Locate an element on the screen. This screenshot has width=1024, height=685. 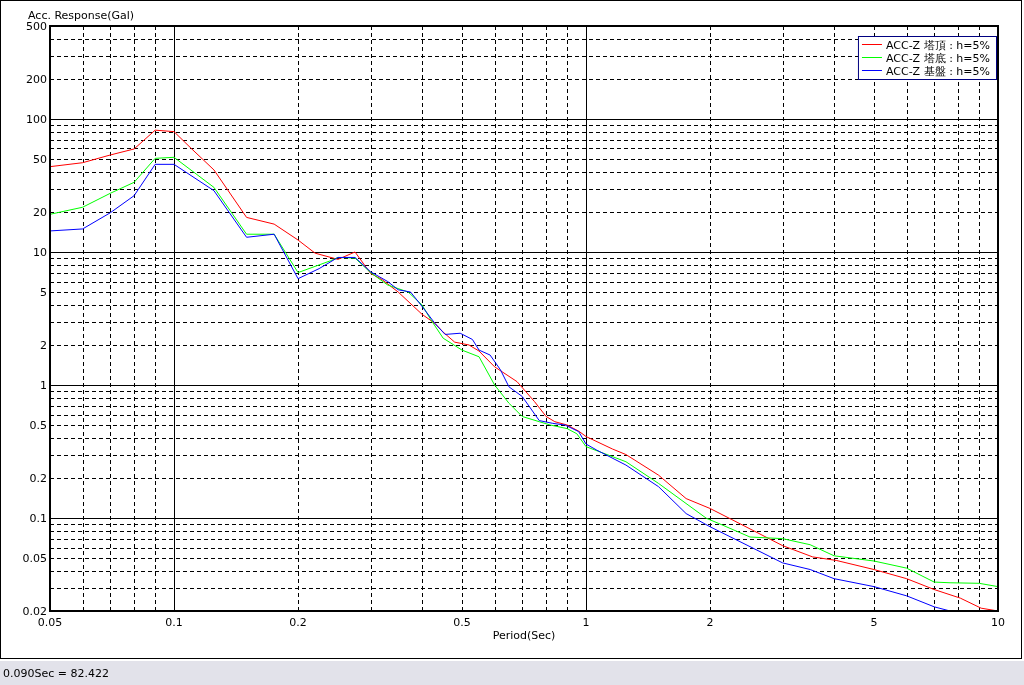
y-tick-label: 0.1 is located at coordinates (38, 519).